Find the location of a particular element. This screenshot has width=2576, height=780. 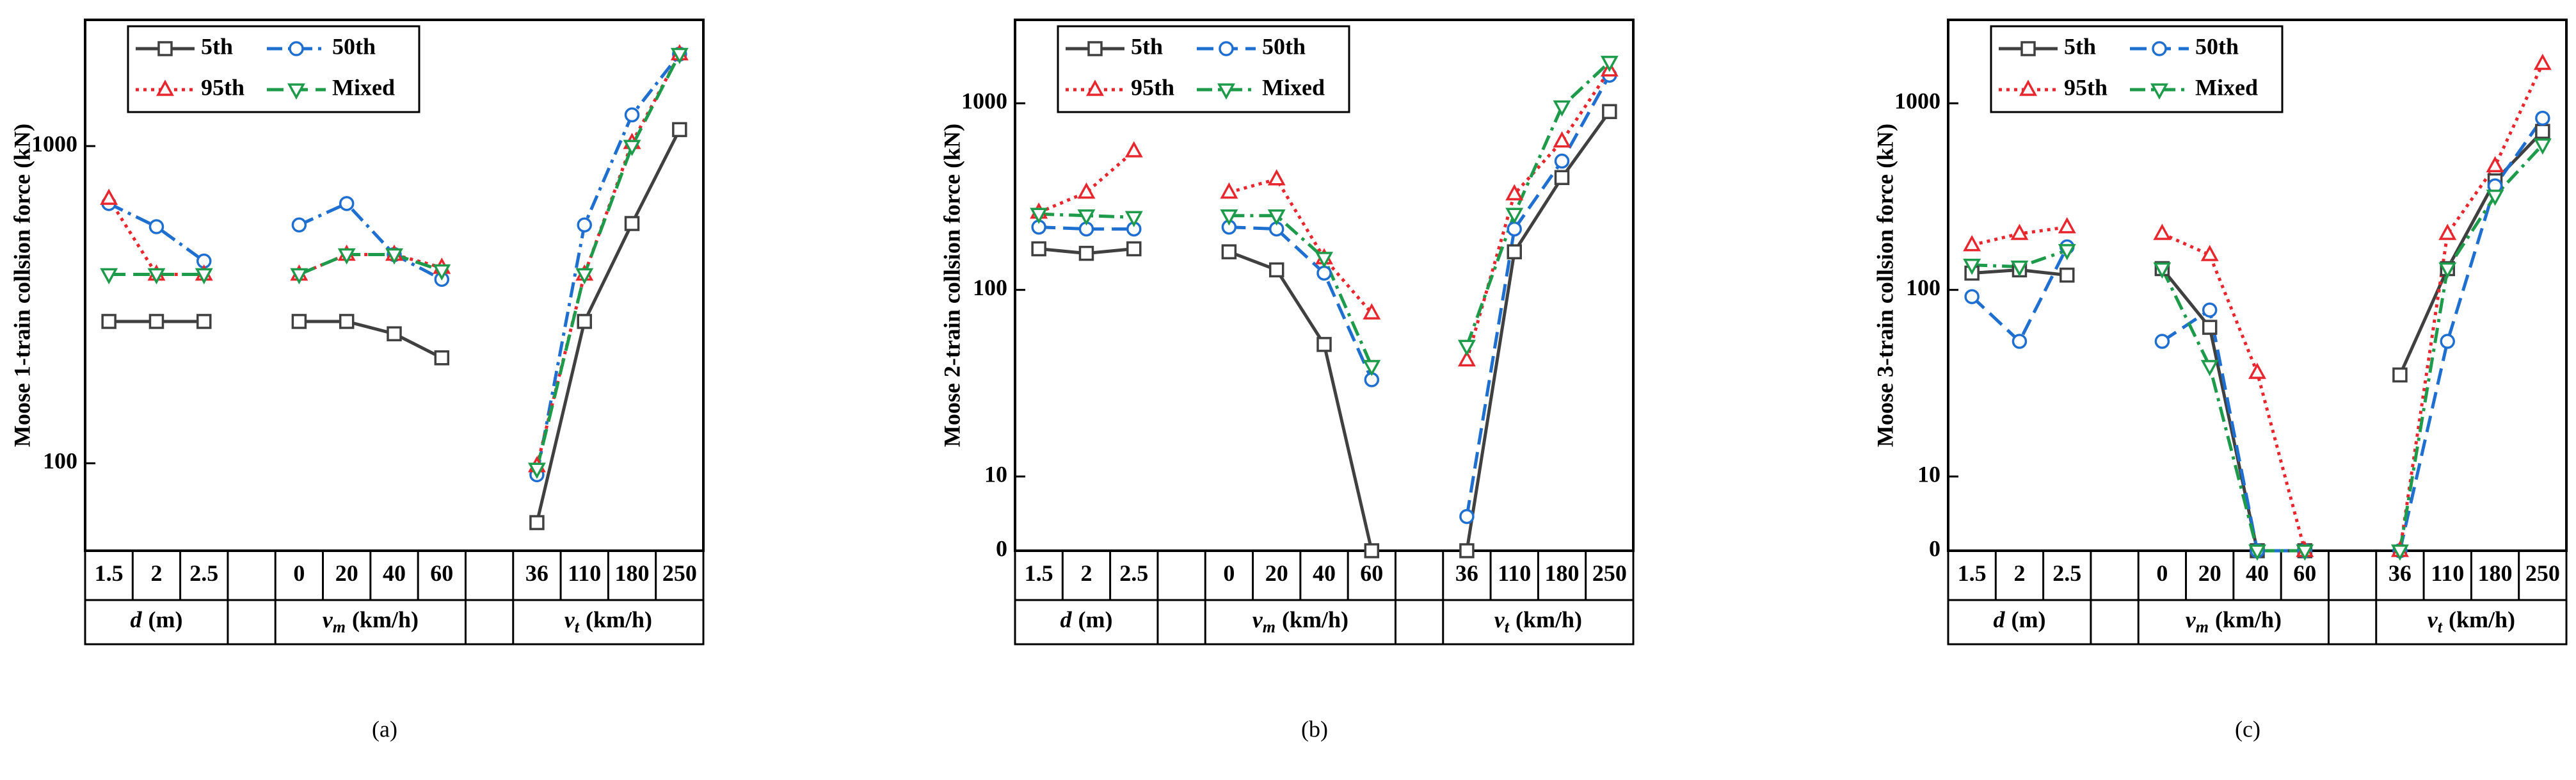

legend-label: 5th is located at coordinates (2080, 46).